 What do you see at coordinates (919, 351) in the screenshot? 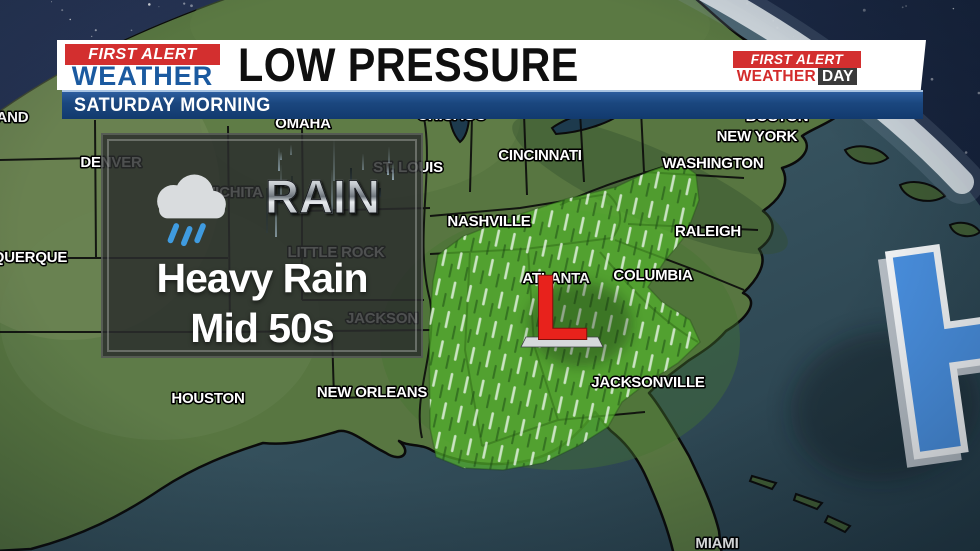
I see `high-symbol-extrusion: H` at bounding box center [919, 351].